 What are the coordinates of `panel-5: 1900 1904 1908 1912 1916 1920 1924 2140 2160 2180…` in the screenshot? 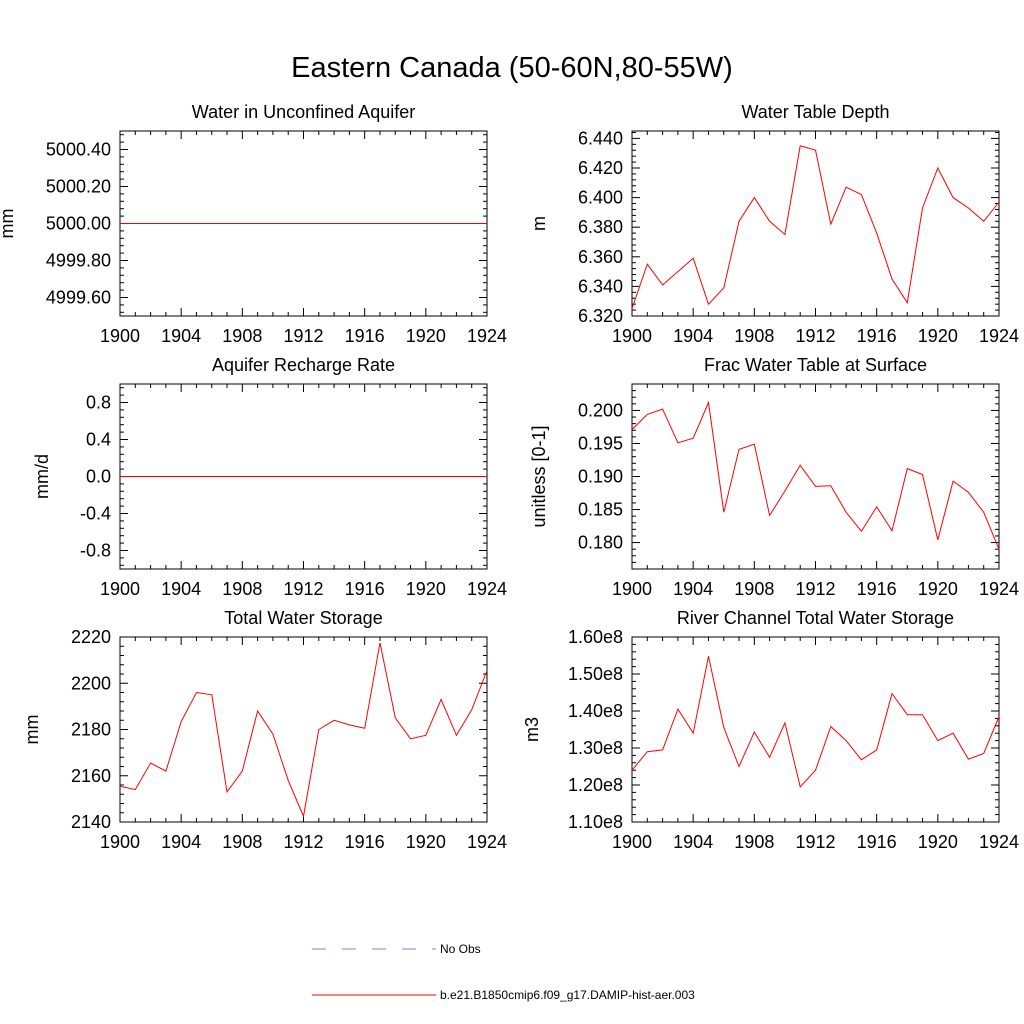 It's located at (264, 730).